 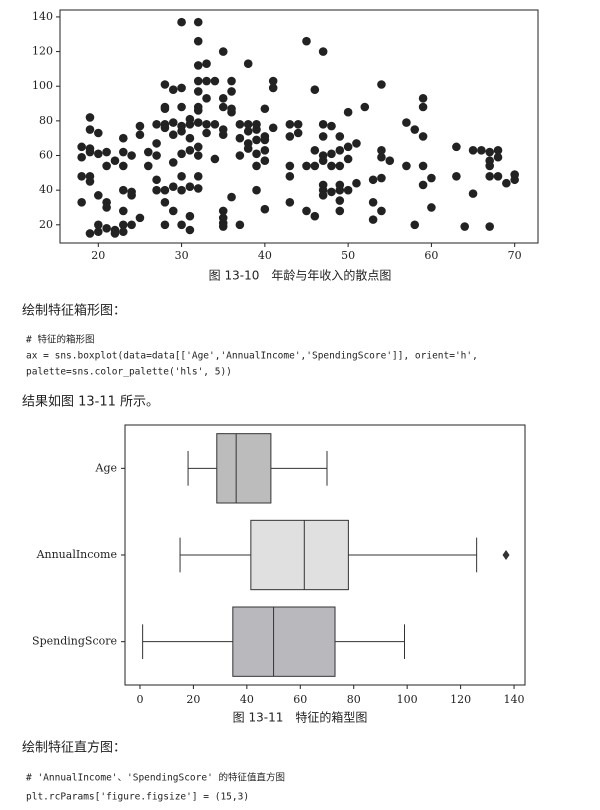 I want to click on x-tick-label: 20, so click(x=98, y=255).